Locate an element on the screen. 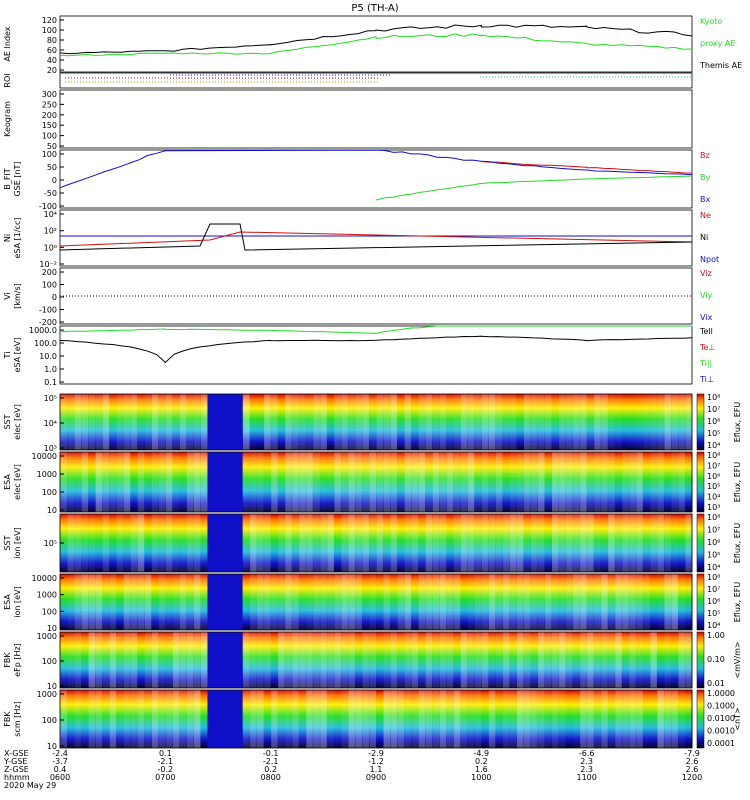 Image resolution: width=750 pixels, height=800 pixels. legend-entry: Te⊥ is located at coordinates (707, 347).